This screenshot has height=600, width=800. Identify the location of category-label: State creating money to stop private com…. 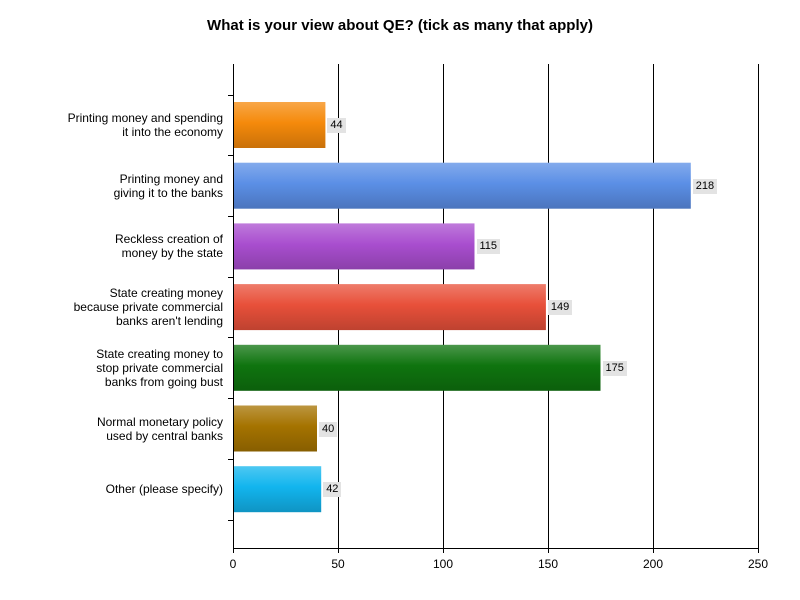
(159, 367).